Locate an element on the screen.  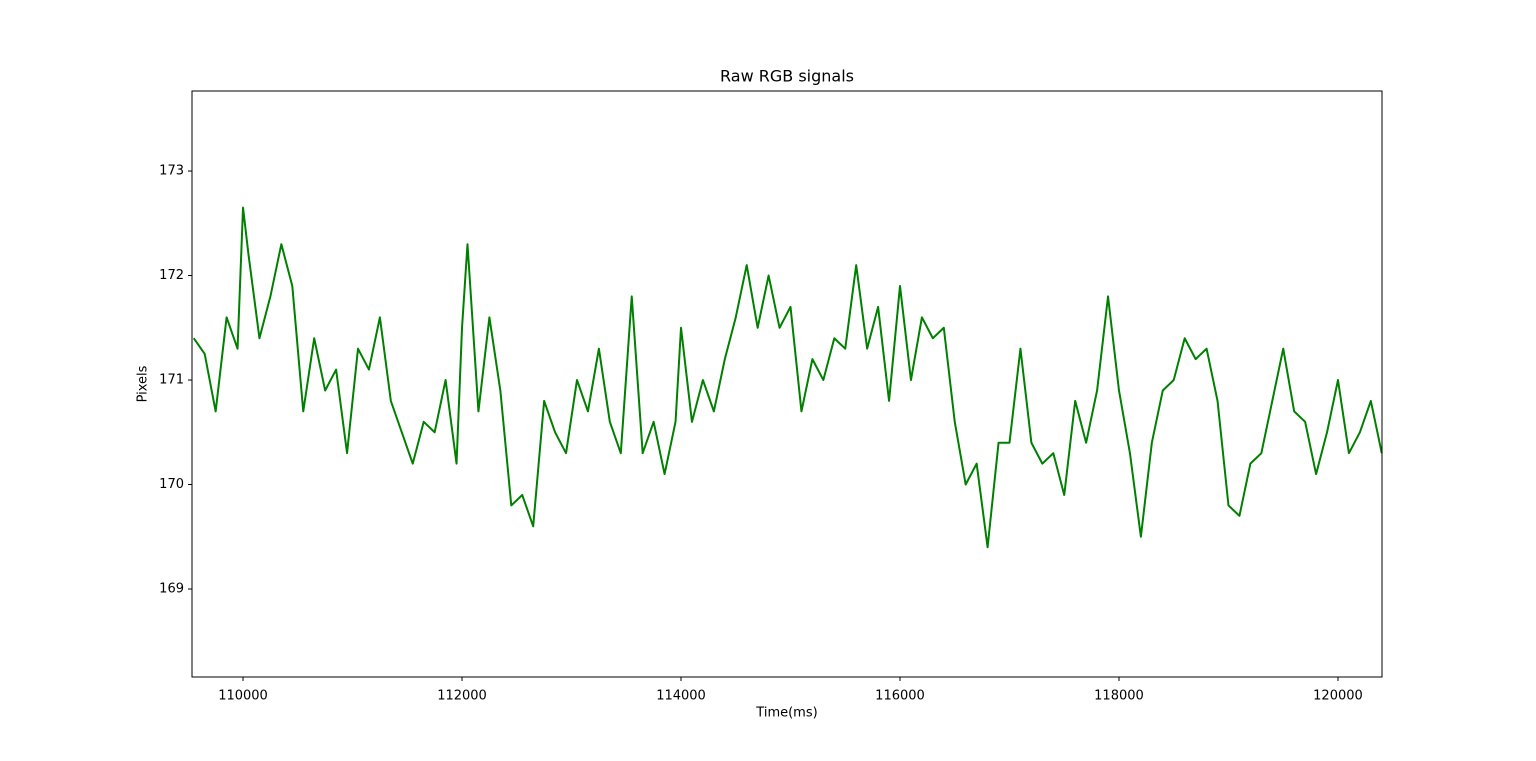
y-tick-label: 171 is located at coordinates (171, 380).